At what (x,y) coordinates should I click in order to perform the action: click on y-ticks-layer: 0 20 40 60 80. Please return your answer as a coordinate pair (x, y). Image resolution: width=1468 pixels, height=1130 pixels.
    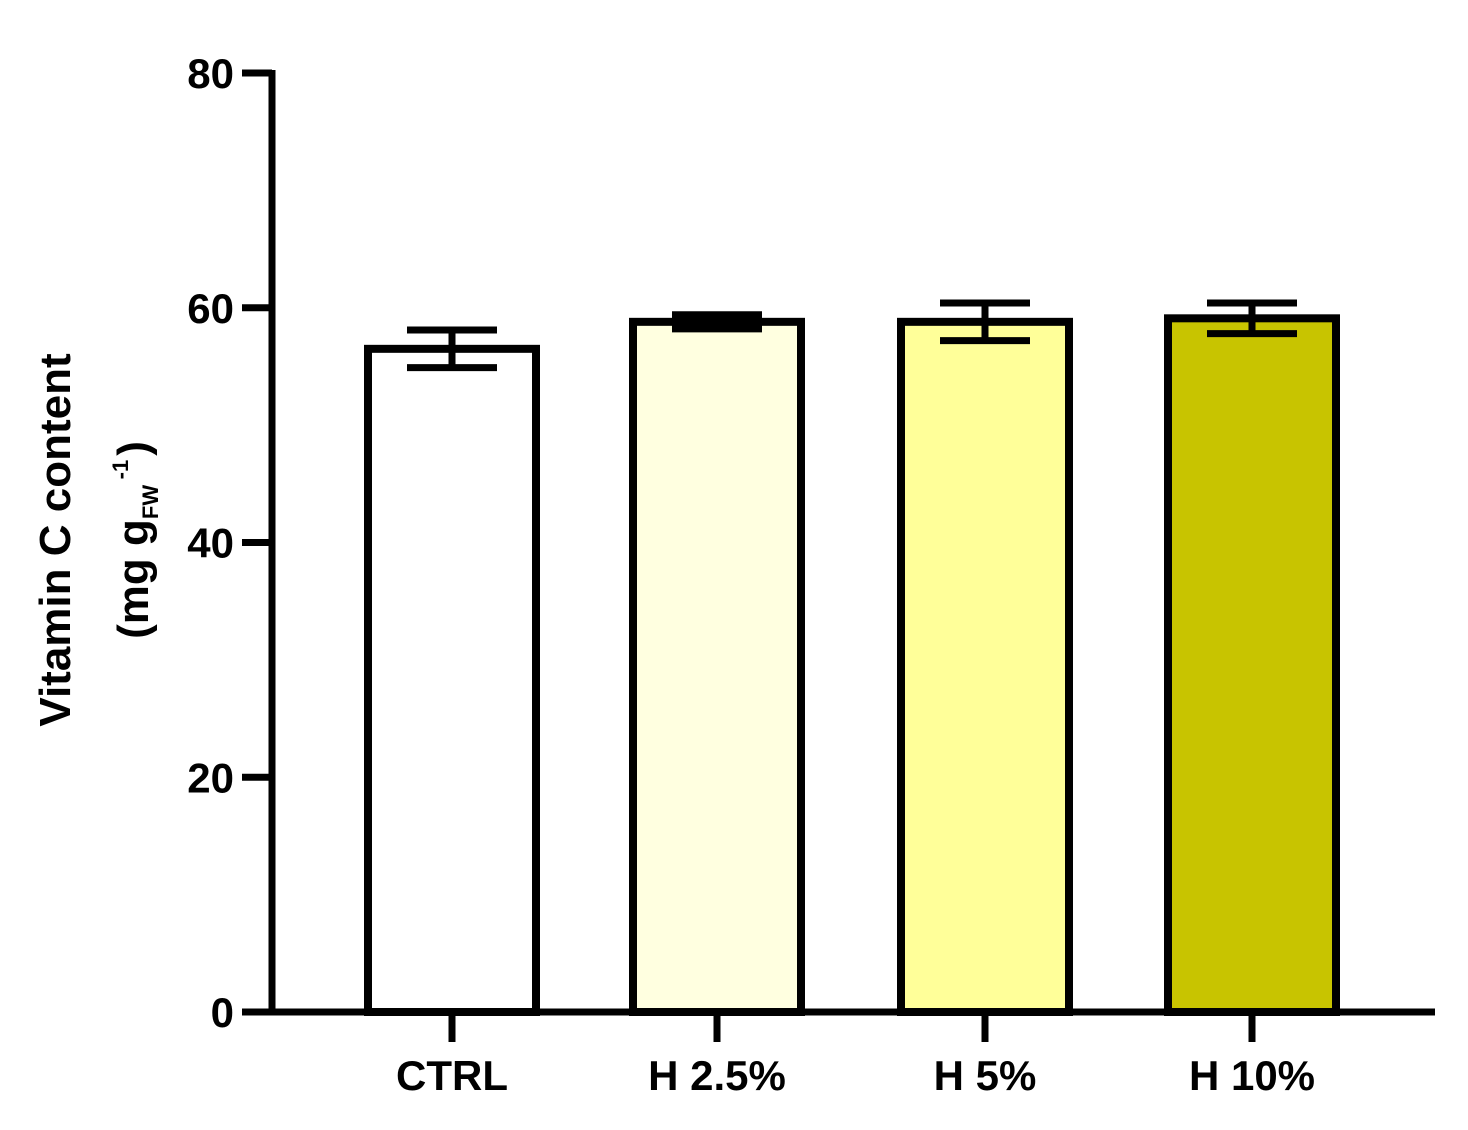
    Looking at the image, I should click on (229, 543).